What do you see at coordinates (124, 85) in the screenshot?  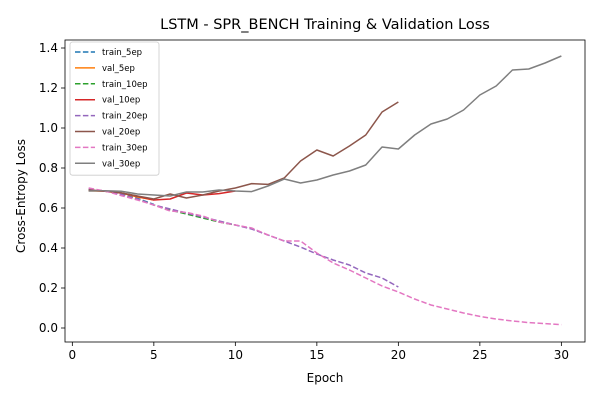 I see `legend-label: train_10ep` at bounding box center [124, 85].